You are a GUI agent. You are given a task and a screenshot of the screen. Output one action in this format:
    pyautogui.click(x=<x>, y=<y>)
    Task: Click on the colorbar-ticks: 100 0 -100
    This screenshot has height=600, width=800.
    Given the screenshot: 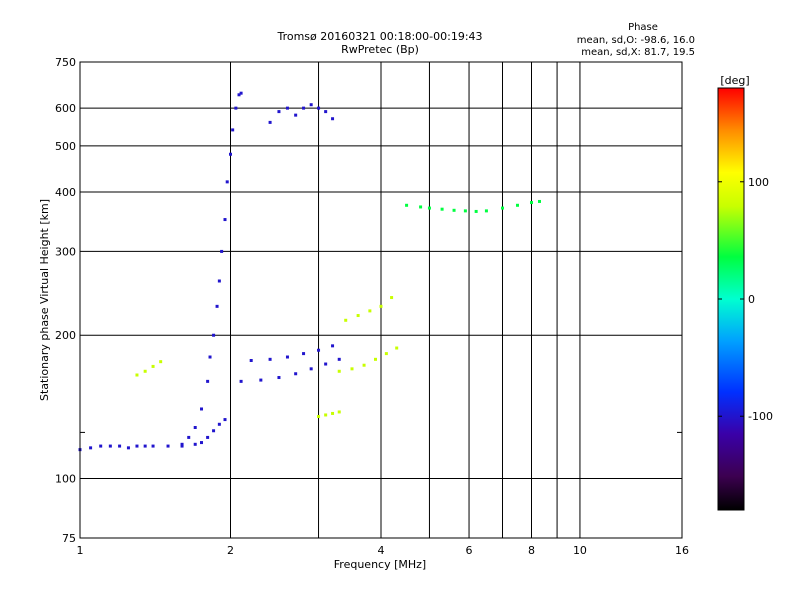 What is the action you would take?
    pyautogui.click(x=745, y=299)
    